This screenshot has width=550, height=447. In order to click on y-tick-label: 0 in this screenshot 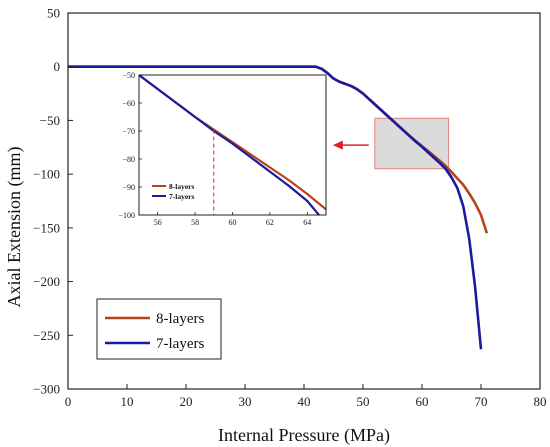, I will do `click(57, 66)`.